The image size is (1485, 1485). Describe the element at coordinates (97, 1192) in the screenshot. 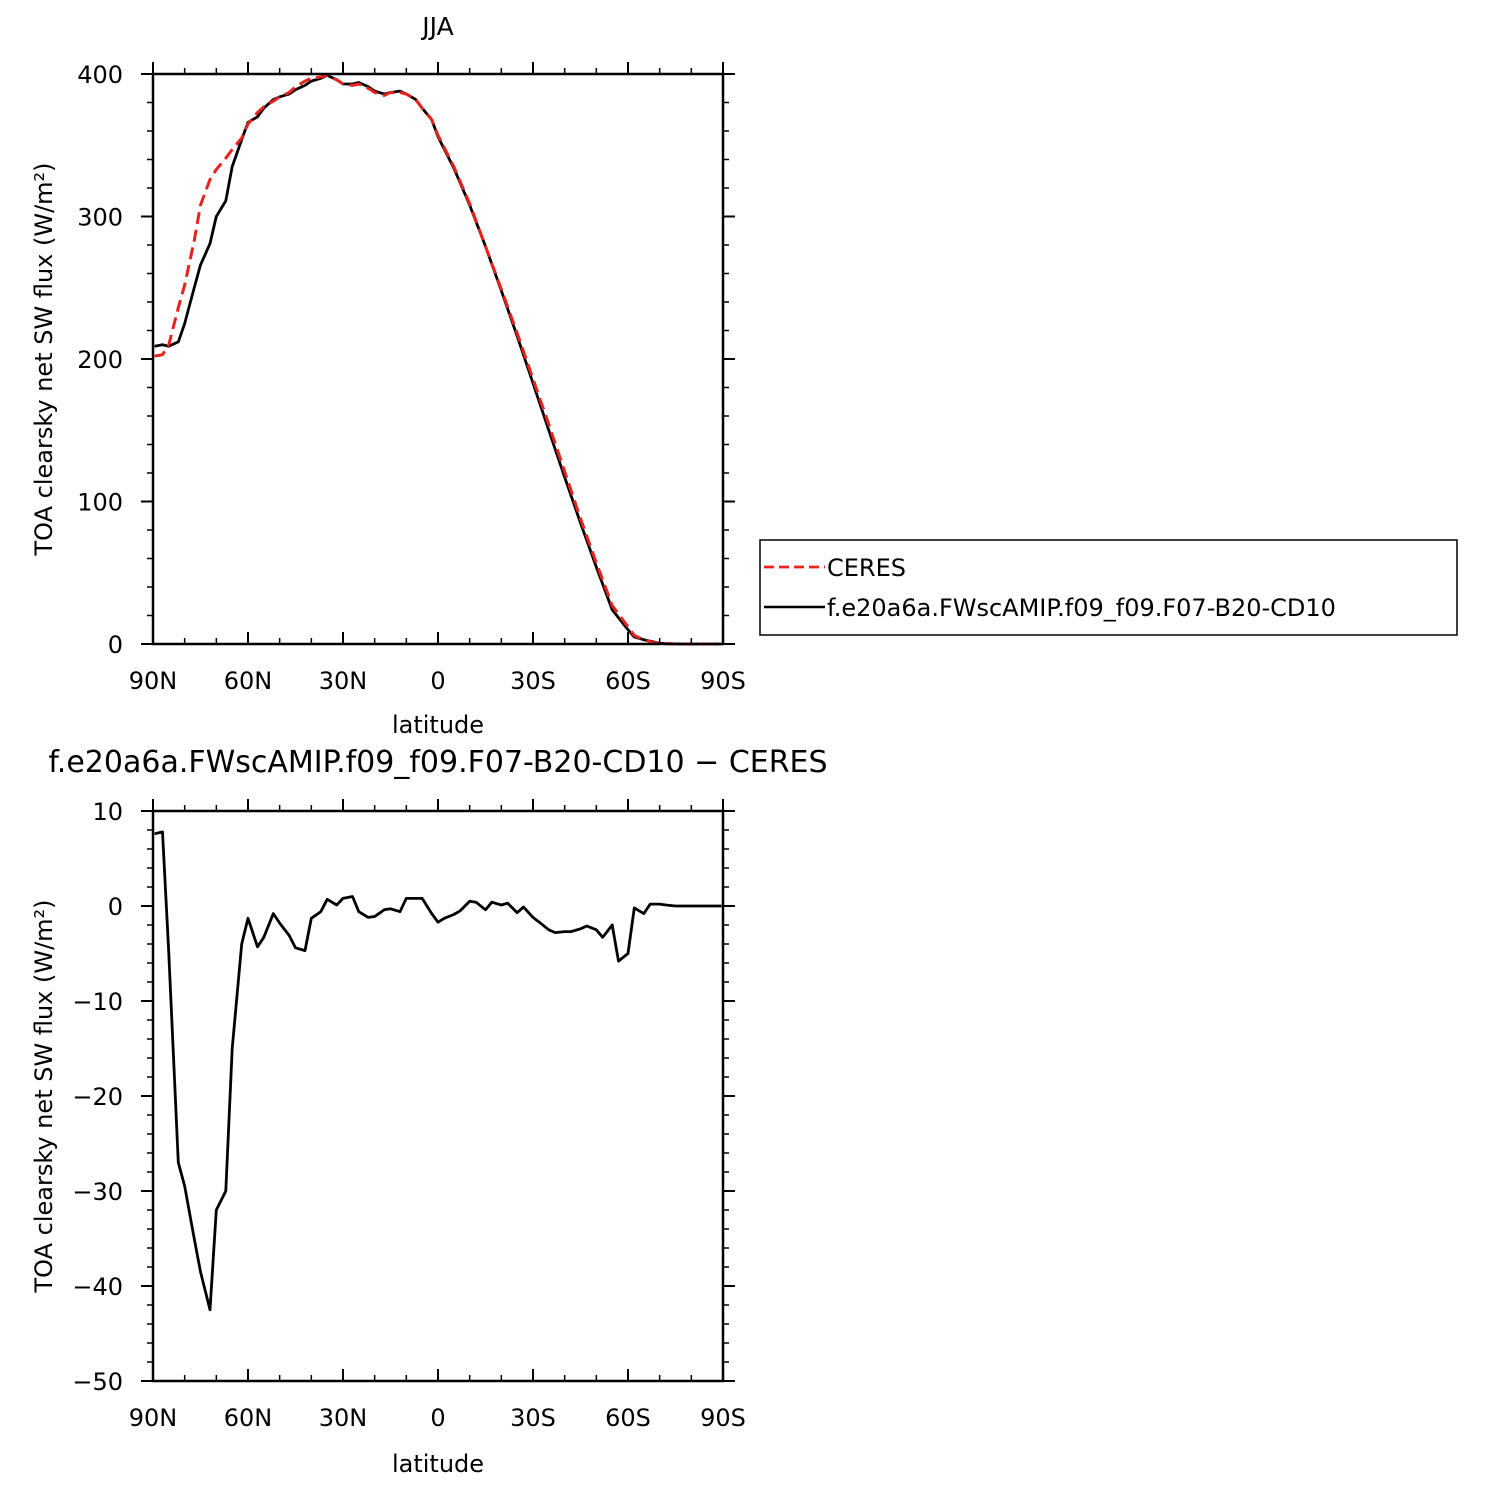

I see `bottom-y-tick-label: −30` at that location.